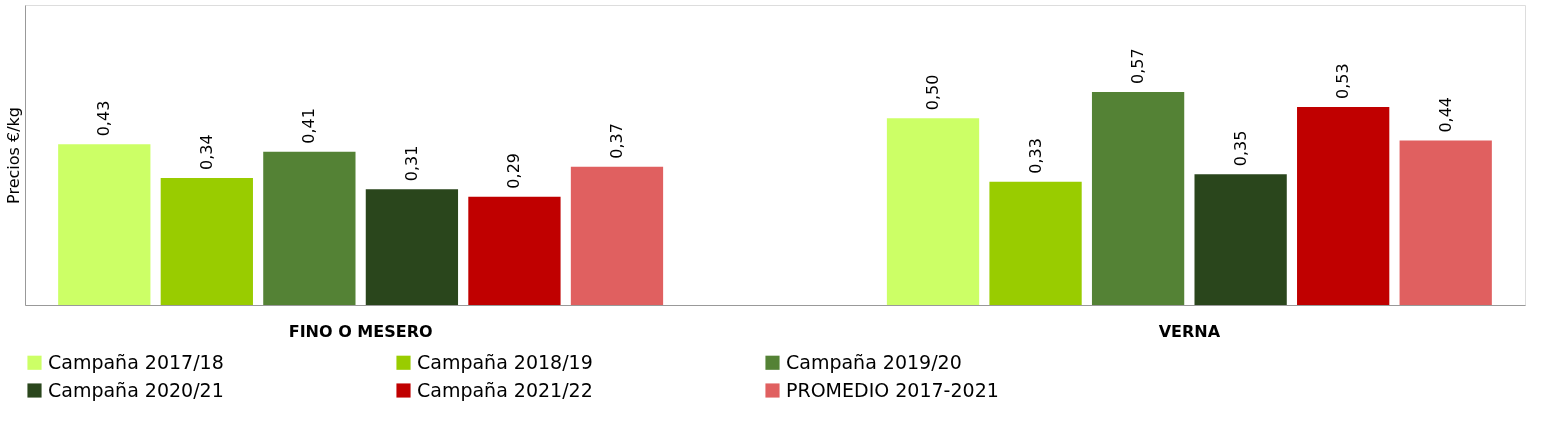  I want to click on data-label: 0,31, so click(411, 163).